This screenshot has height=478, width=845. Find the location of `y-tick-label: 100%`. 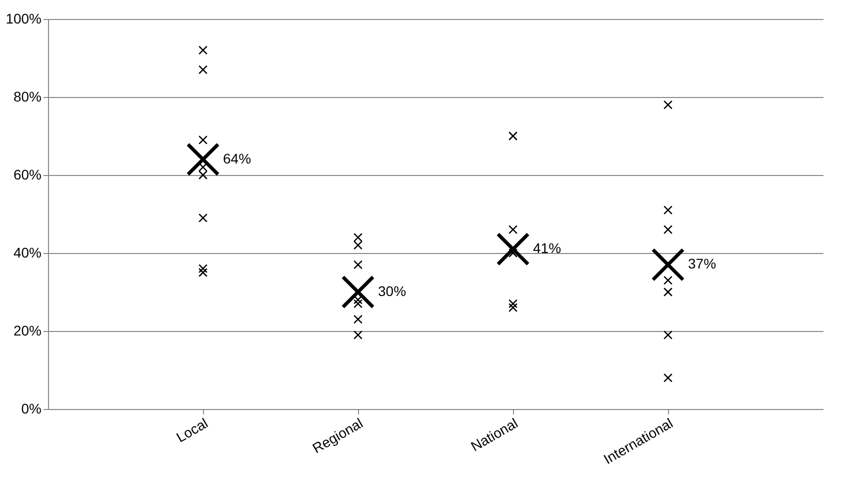

y-tick-label: 100% is located at coordinates (24, 18).